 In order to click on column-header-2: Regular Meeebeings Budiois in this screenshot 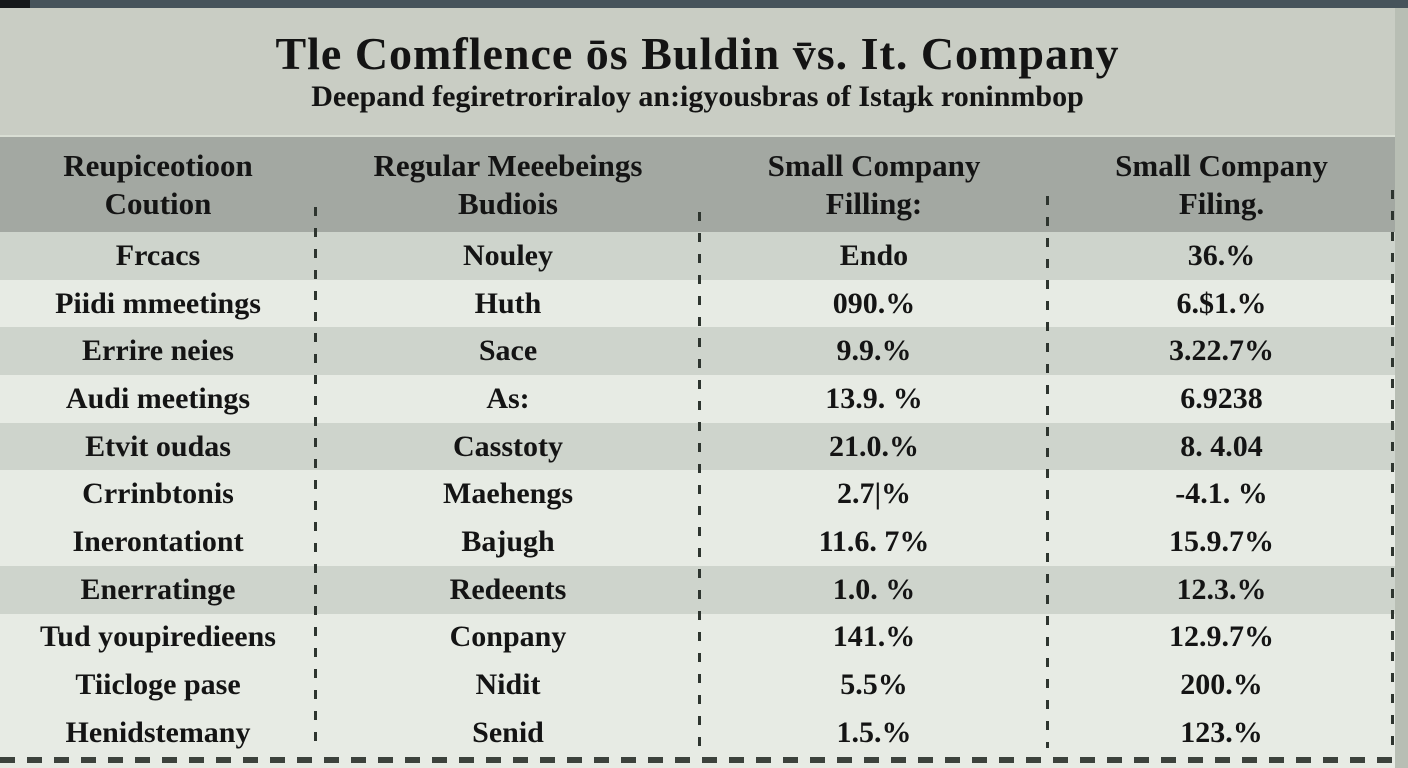, I will do `click(508, 184)`.